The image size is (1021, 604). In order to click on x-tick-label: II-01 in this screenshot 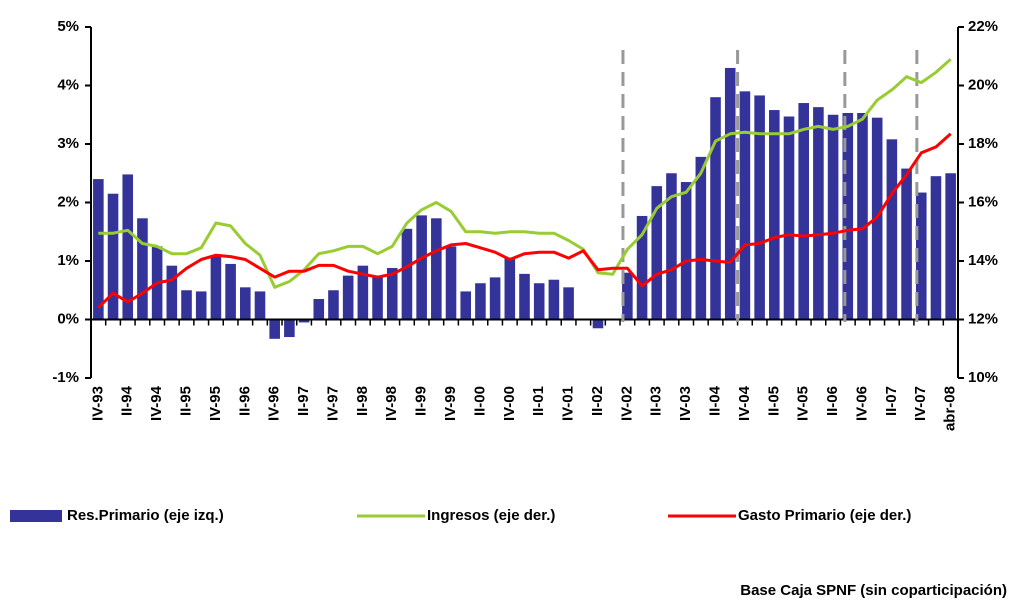, I will do `click(538, 401)`.